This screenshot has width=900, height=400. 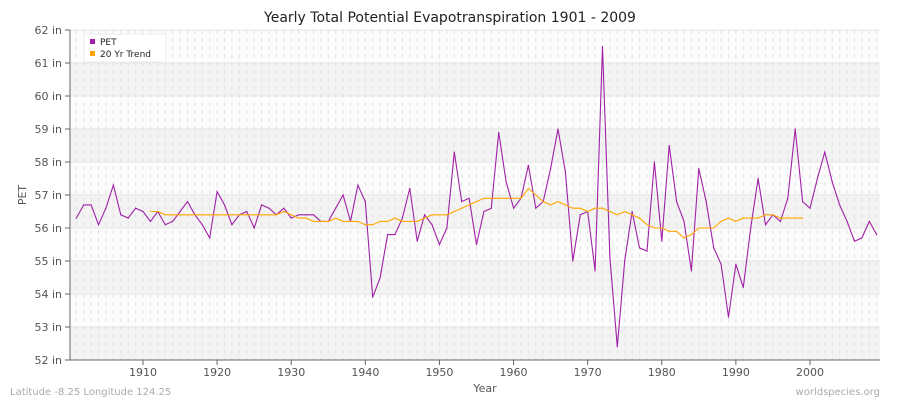 What do you see at coordinates (48, 360) in the screenshot?
I see `y-tick-label: 52 in` at bounding box center [48, 360].